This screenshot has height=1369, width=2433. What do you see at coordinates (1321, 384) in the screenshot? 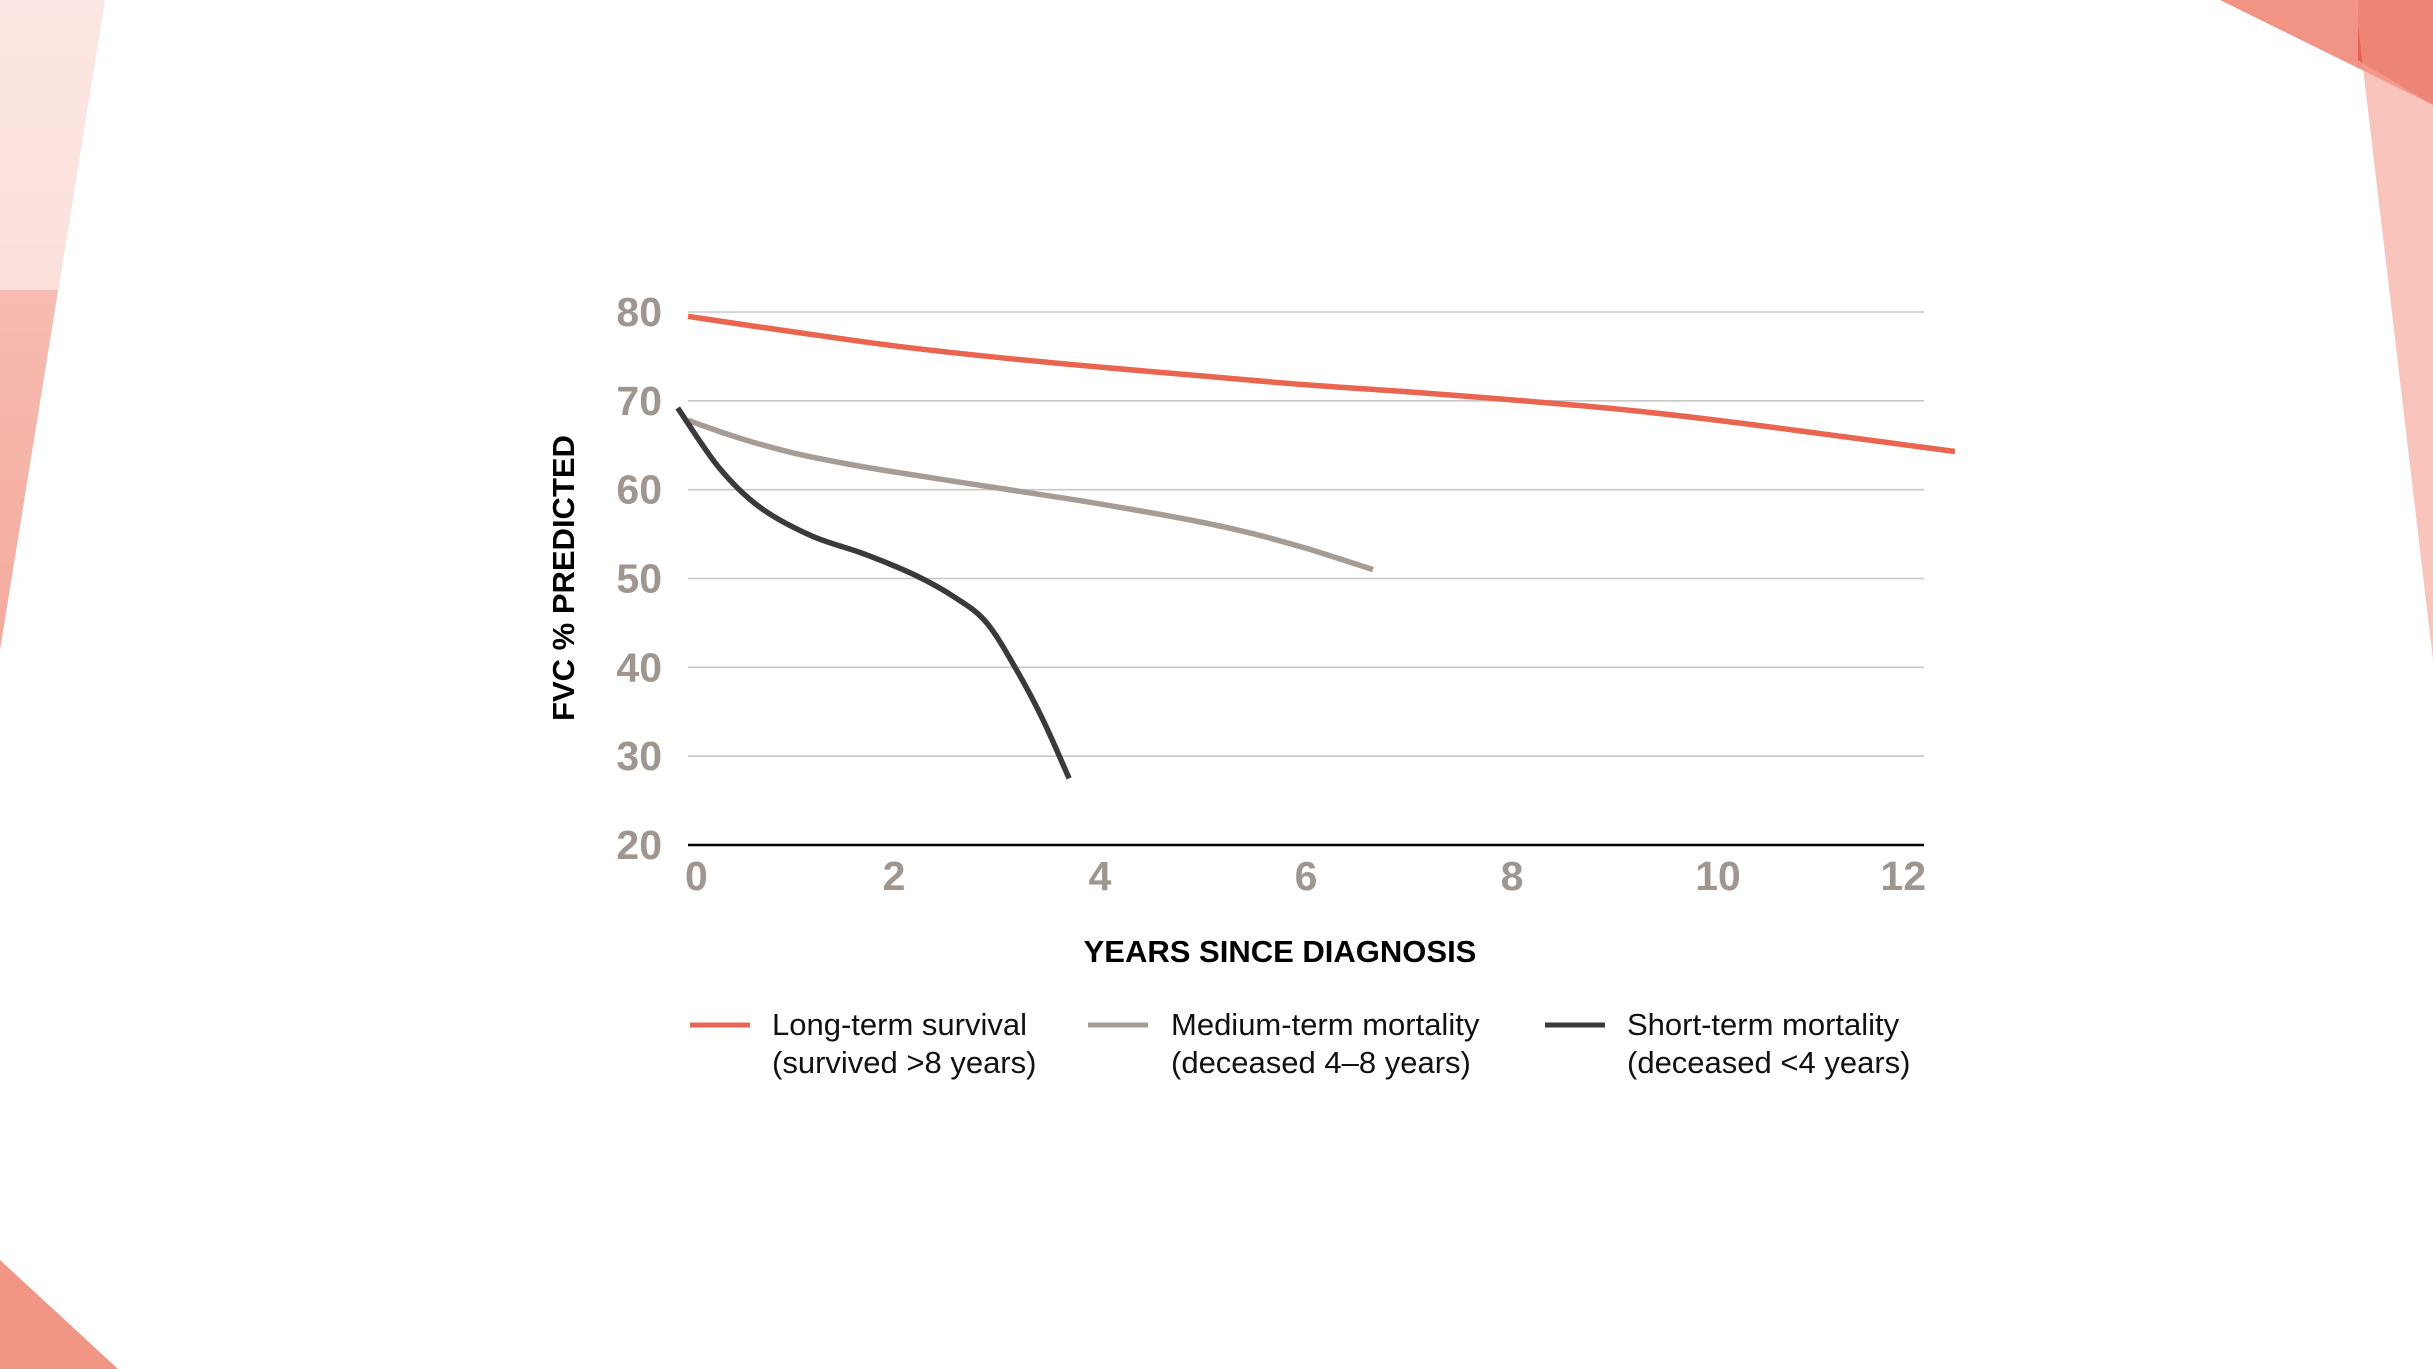
I see `series-line-long-term-survival` at bounding box center [1321, 384].